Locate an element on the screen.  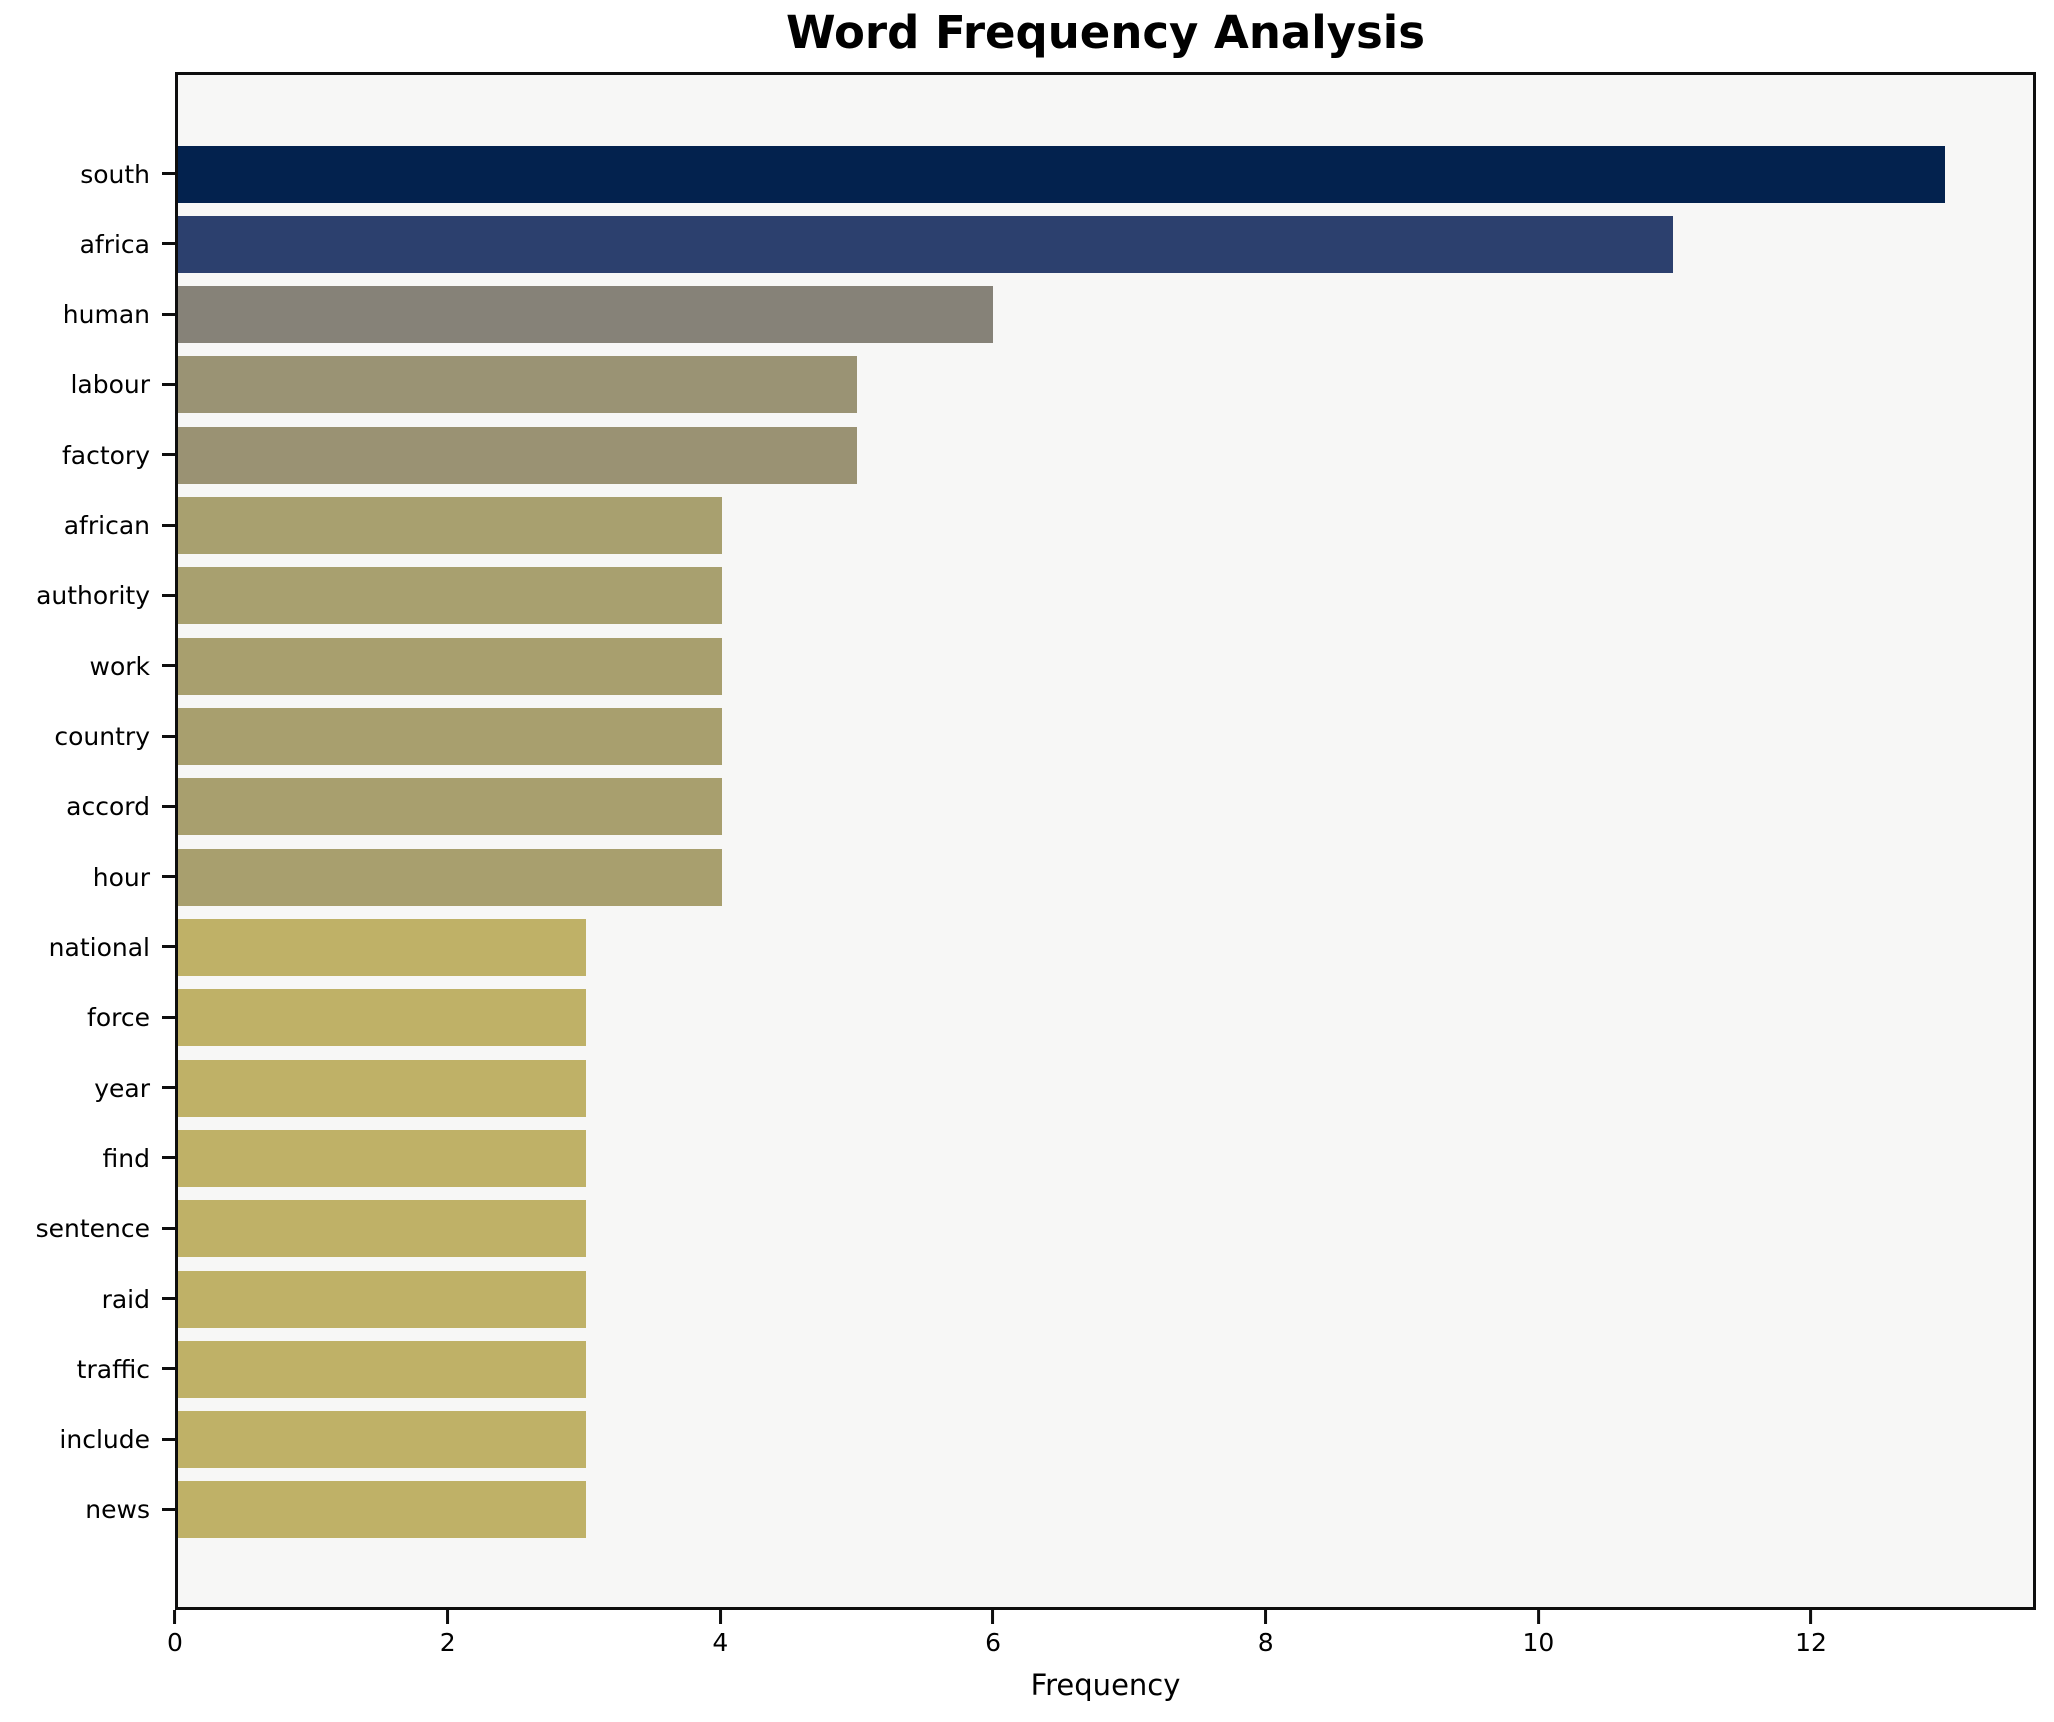
y-tick-label: african is located at coordinates (106, 526).